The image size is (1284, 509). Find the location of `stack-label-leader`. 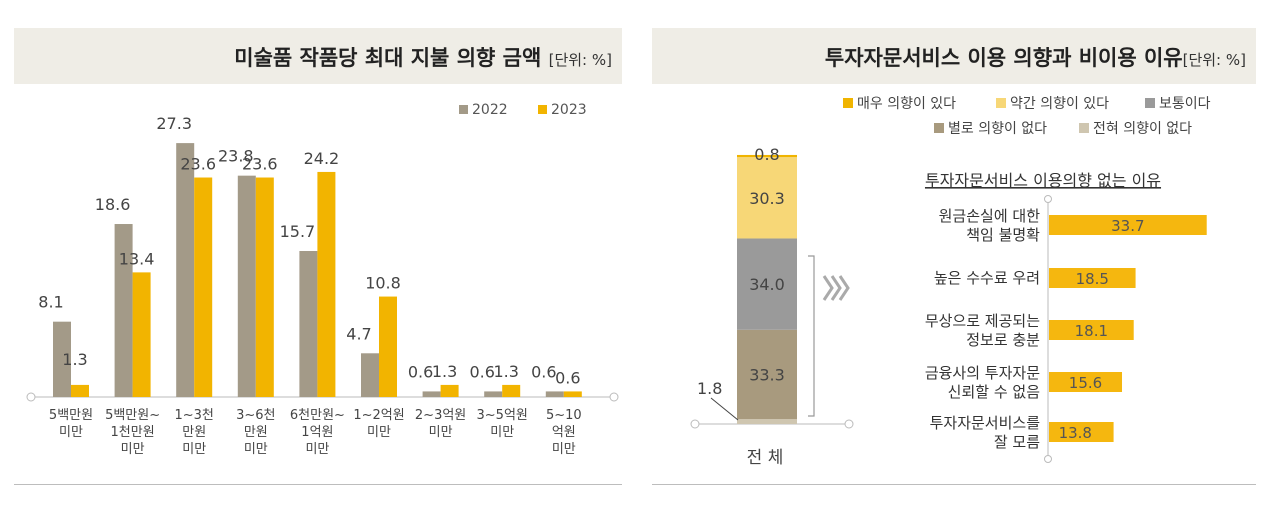

stack-label-leader is located at coordinates (724, 409).